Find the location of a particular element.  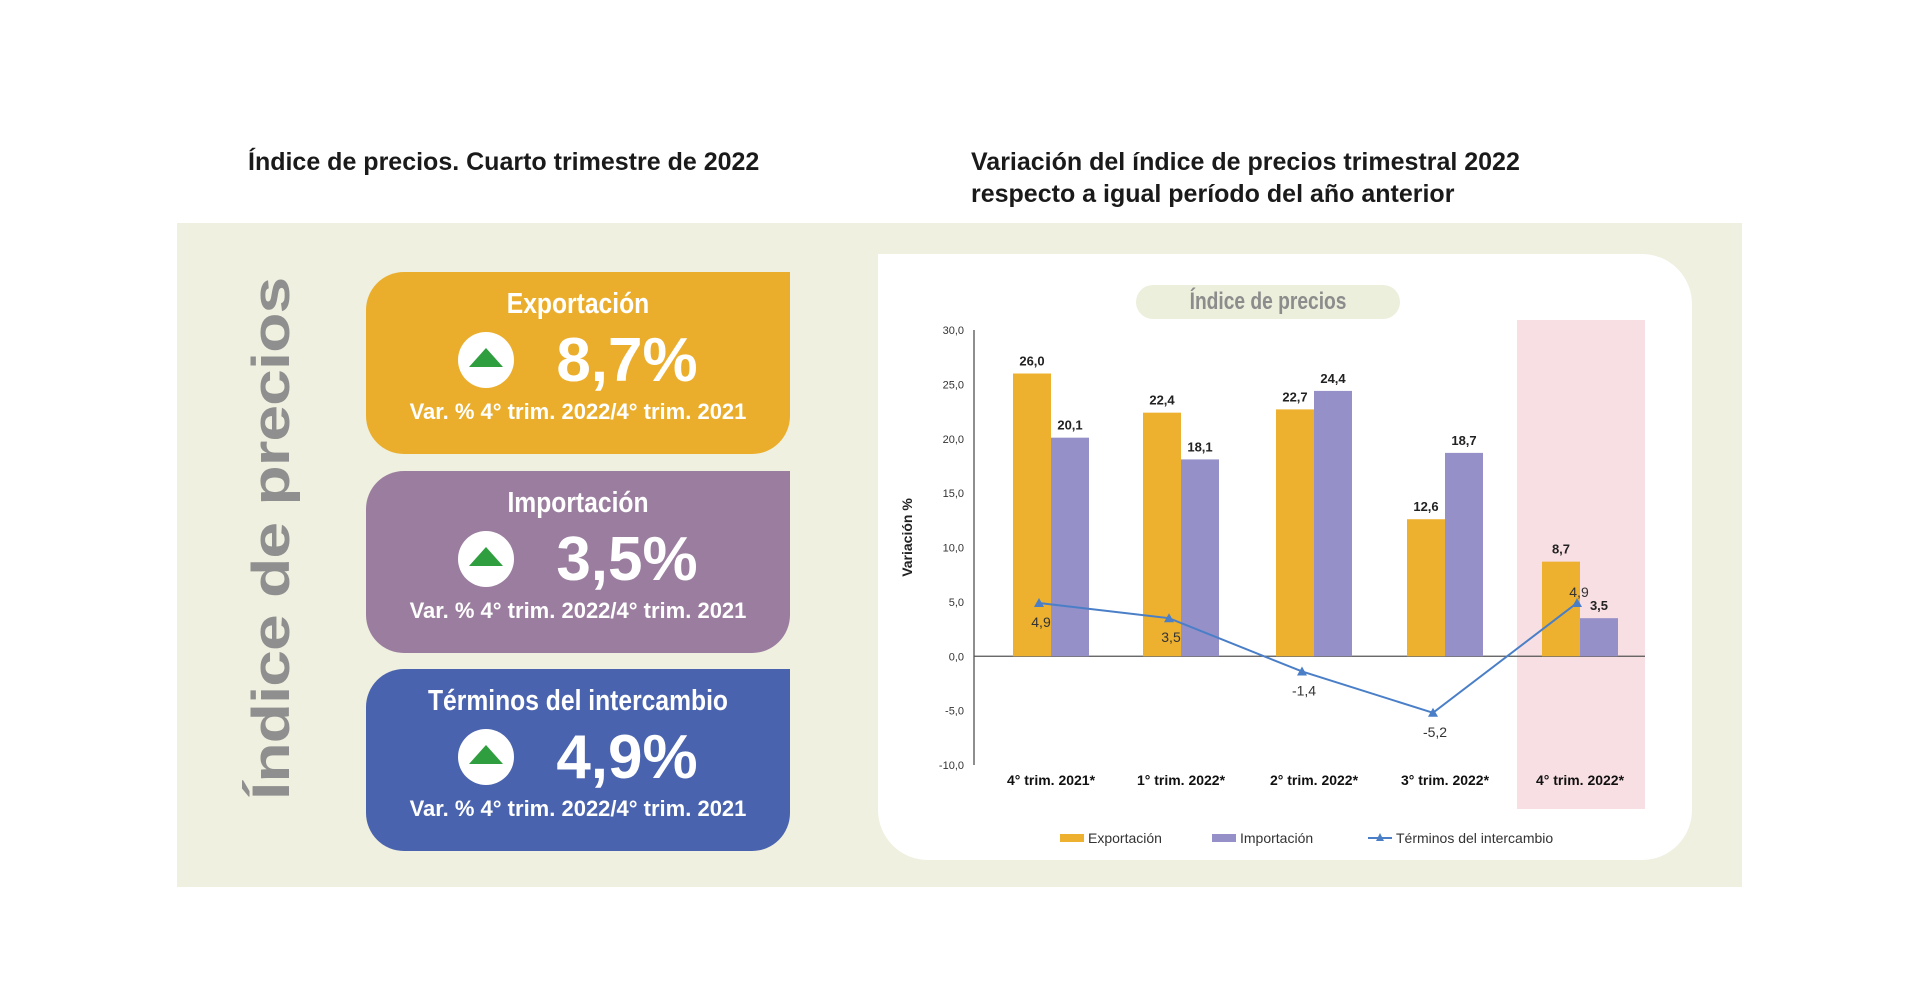

bar-data-label: 12,6 is located at coordinates (1425, 506).